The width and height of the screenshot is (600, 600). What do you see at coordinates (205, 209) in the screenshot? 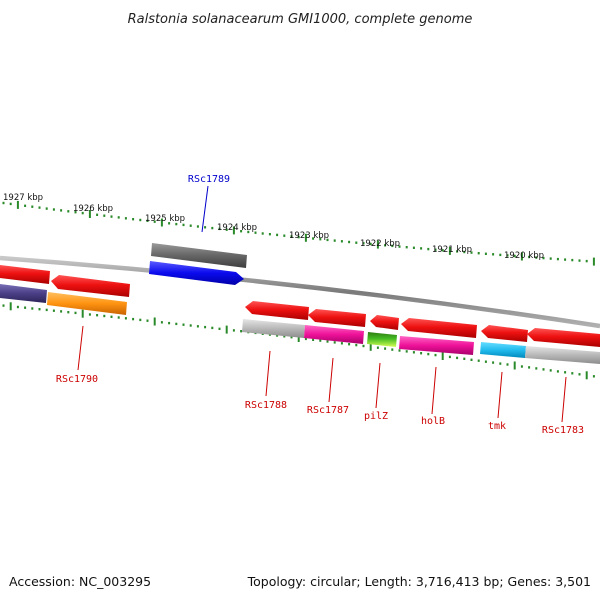
I see `leader-line-rsc1789` at bounding box center [205, 209].